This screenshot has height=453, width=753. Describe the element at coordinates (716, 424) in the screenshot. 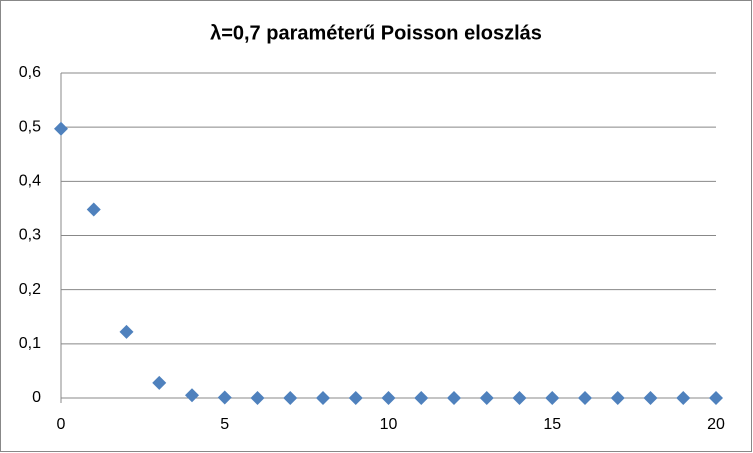

I see `x-tick-label: 20` at that location.